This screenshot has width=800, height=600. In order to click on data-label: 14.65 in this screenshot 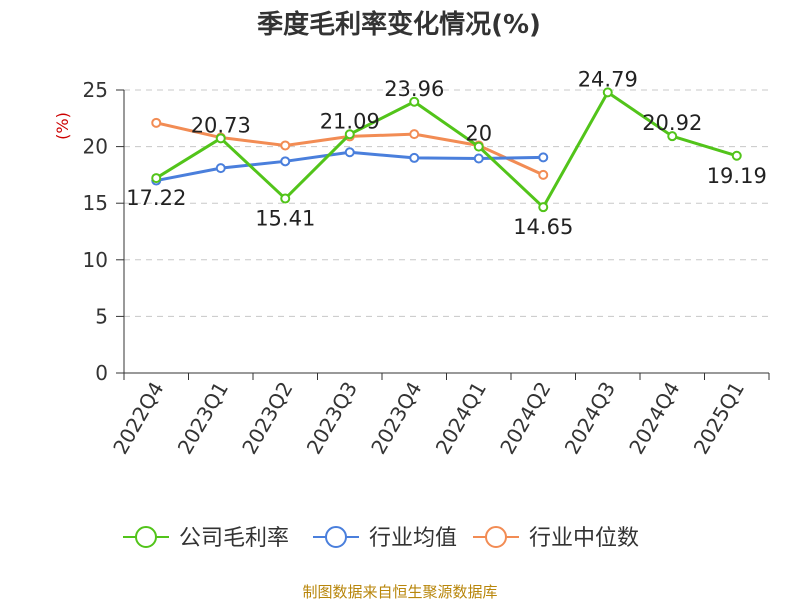, I will do `click(543, 227)`.